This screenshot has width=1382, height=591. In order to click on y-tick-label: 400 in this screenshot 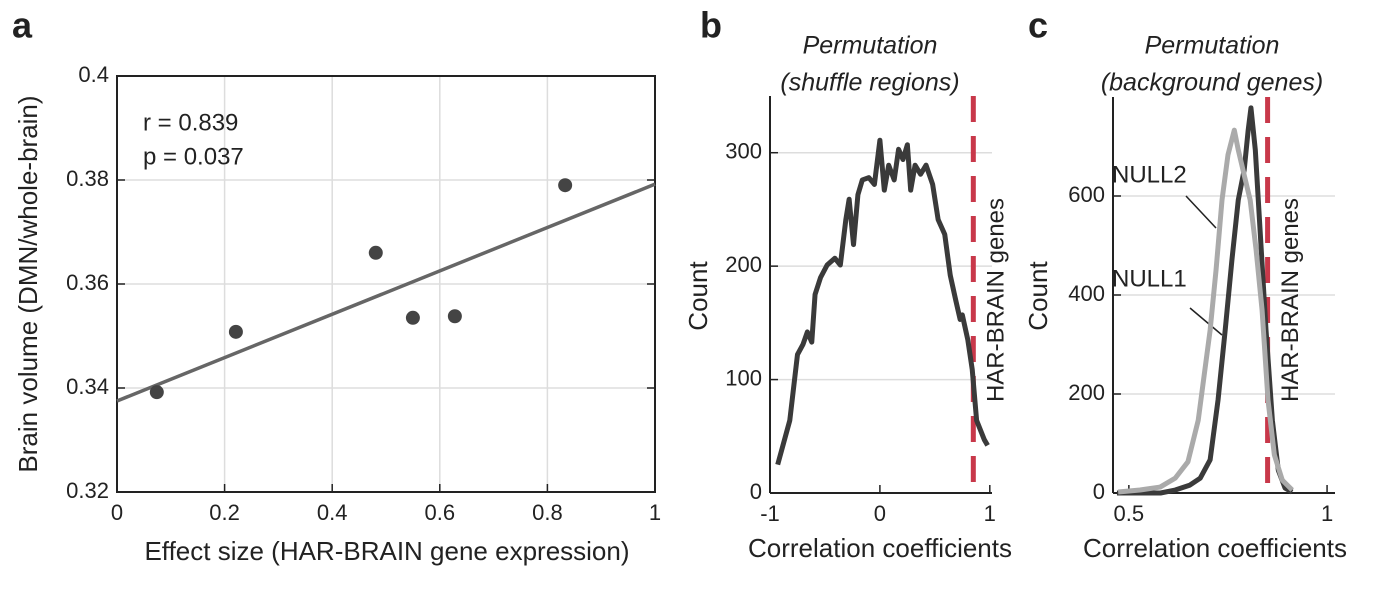, I will do `click(1086, 293)`.